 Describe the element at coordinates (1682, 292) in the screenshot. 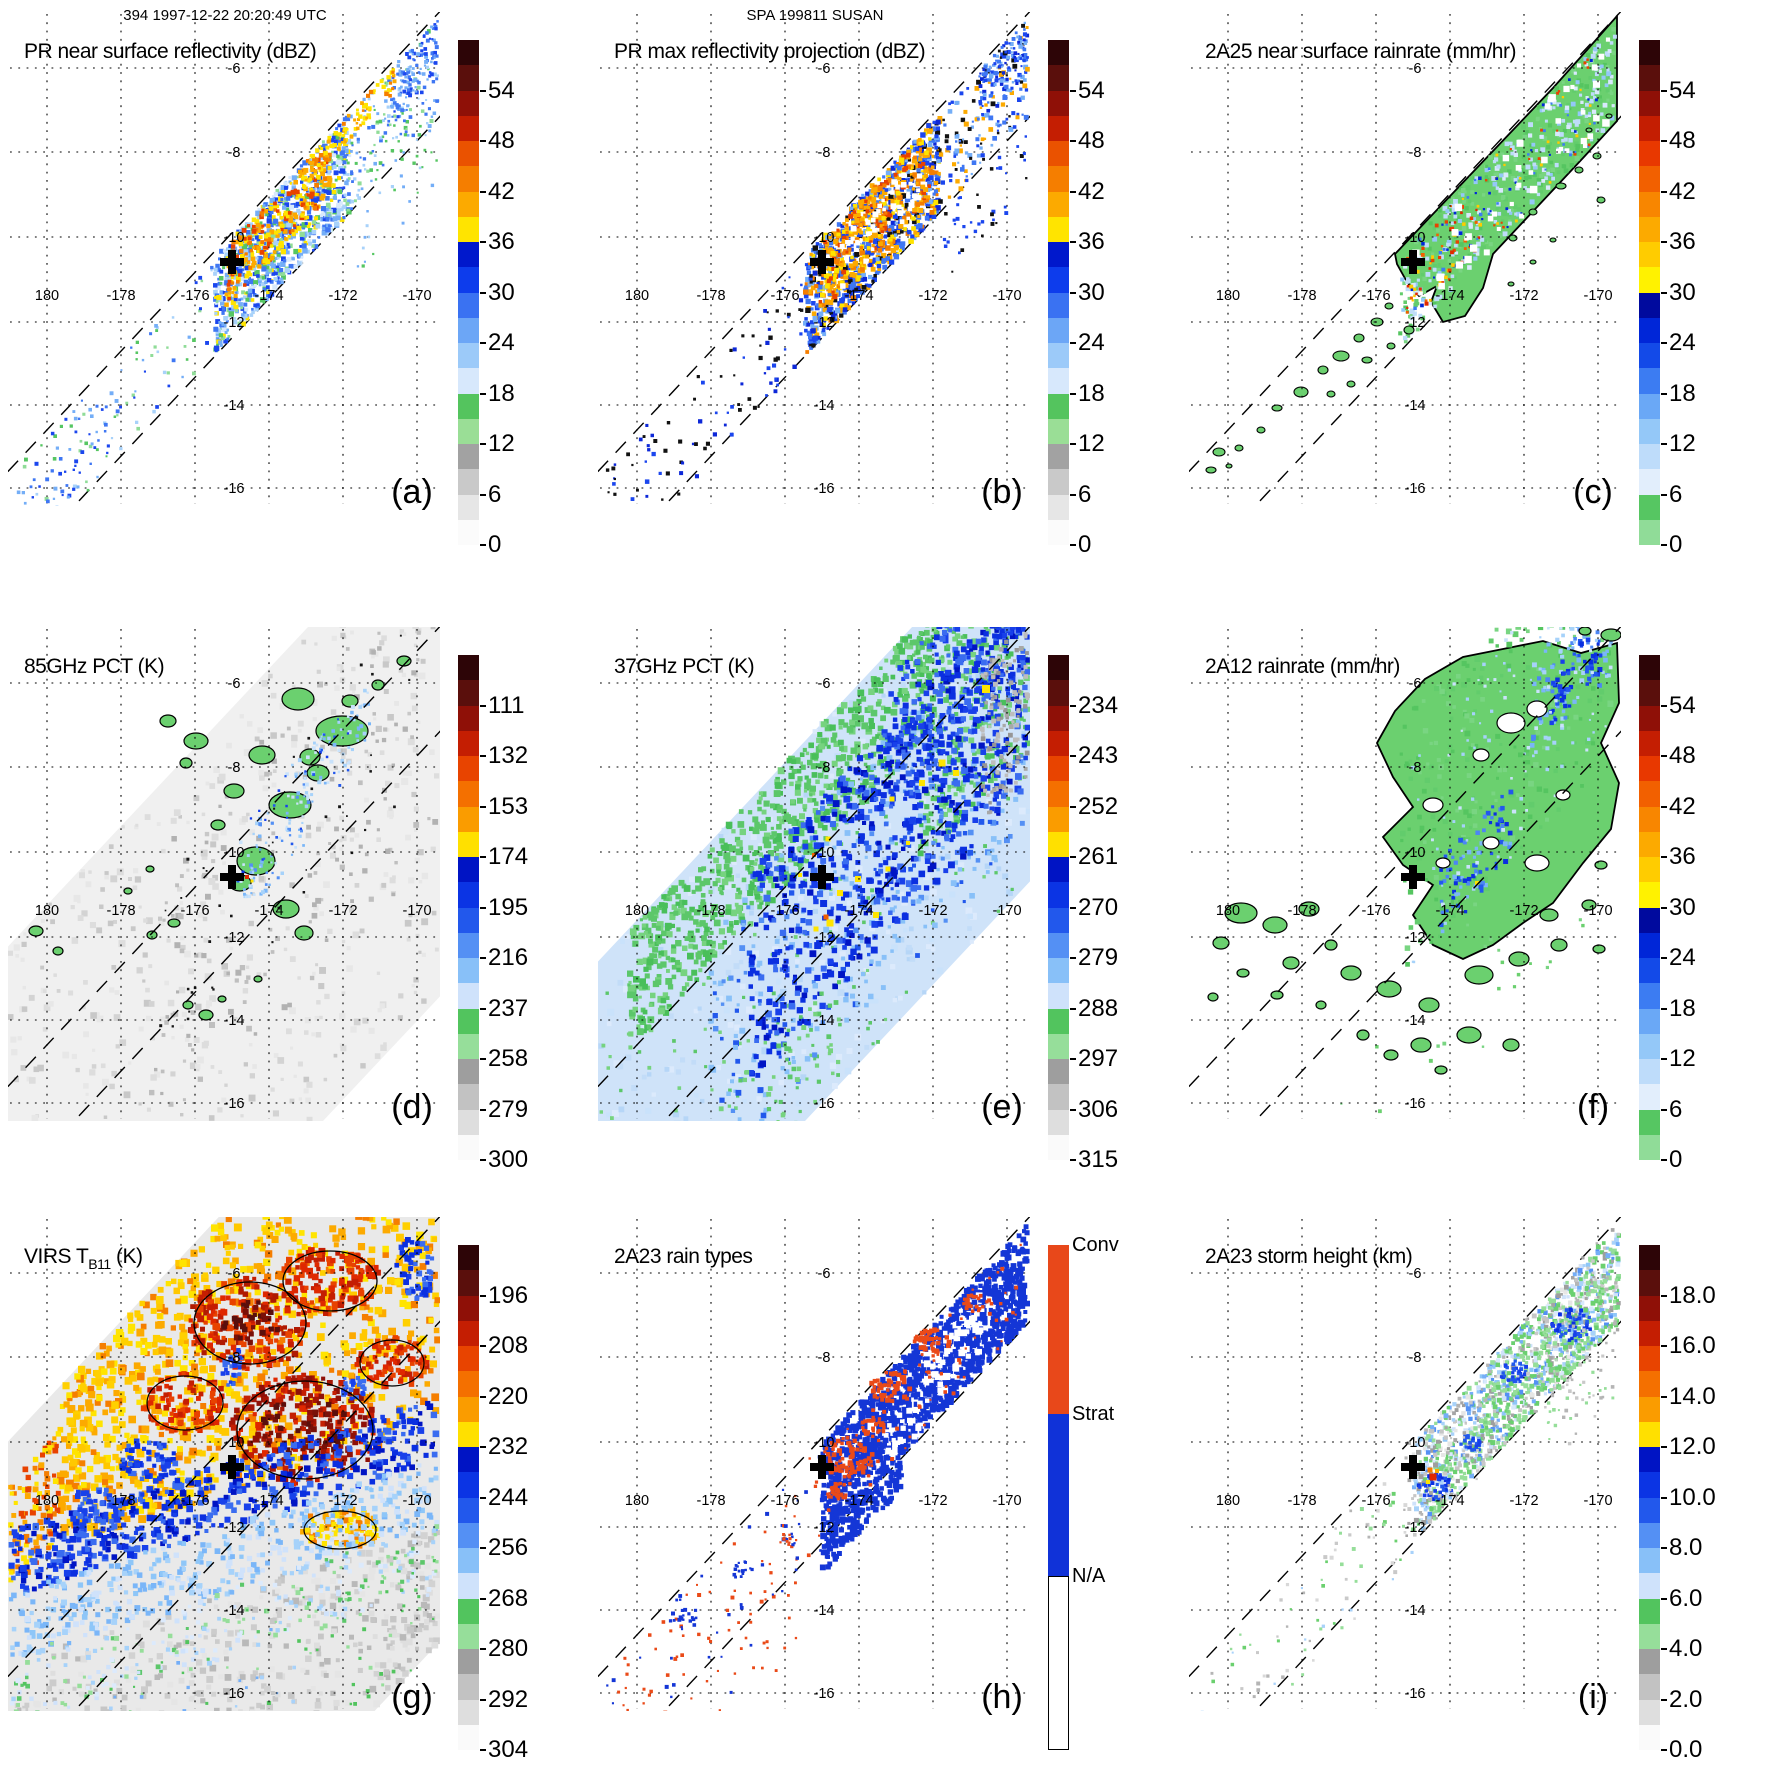

I see `colorbar-tick-label: 30` at that location.